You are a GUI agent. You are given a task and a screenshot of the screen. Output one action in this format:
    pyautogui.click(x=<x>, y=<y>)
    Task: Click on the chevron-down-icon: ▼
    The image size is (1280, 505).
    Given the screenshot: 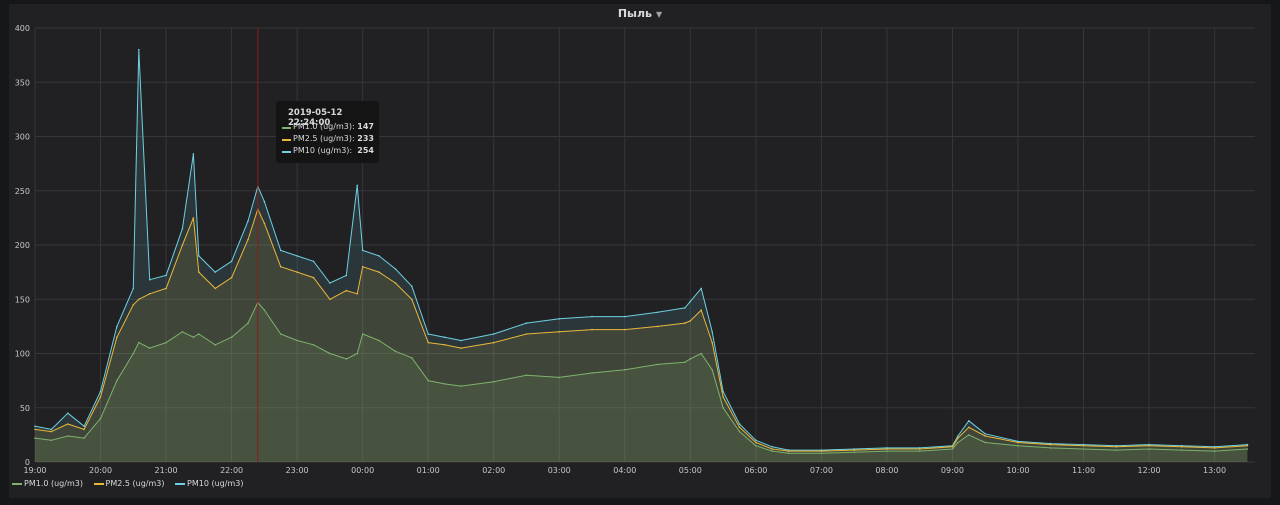 What is the action you would take?
    pyautogui.click(x=659, y=14)
    